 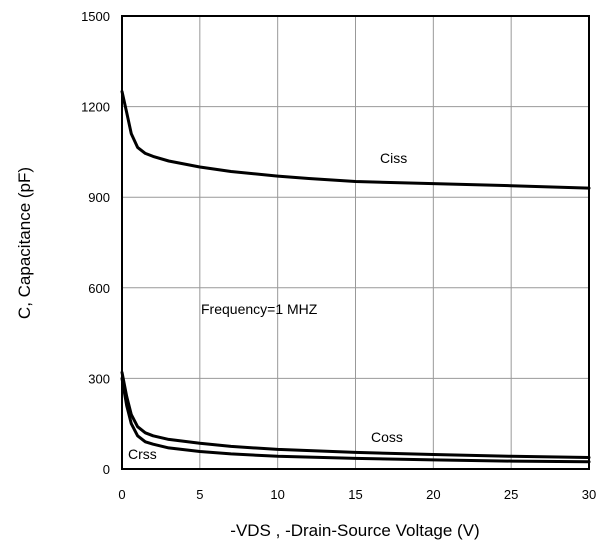 What do you see at coordinates (121, 494) in the screenshot?
I see `x-tick-label: 0` at bounding box center [121, 494].